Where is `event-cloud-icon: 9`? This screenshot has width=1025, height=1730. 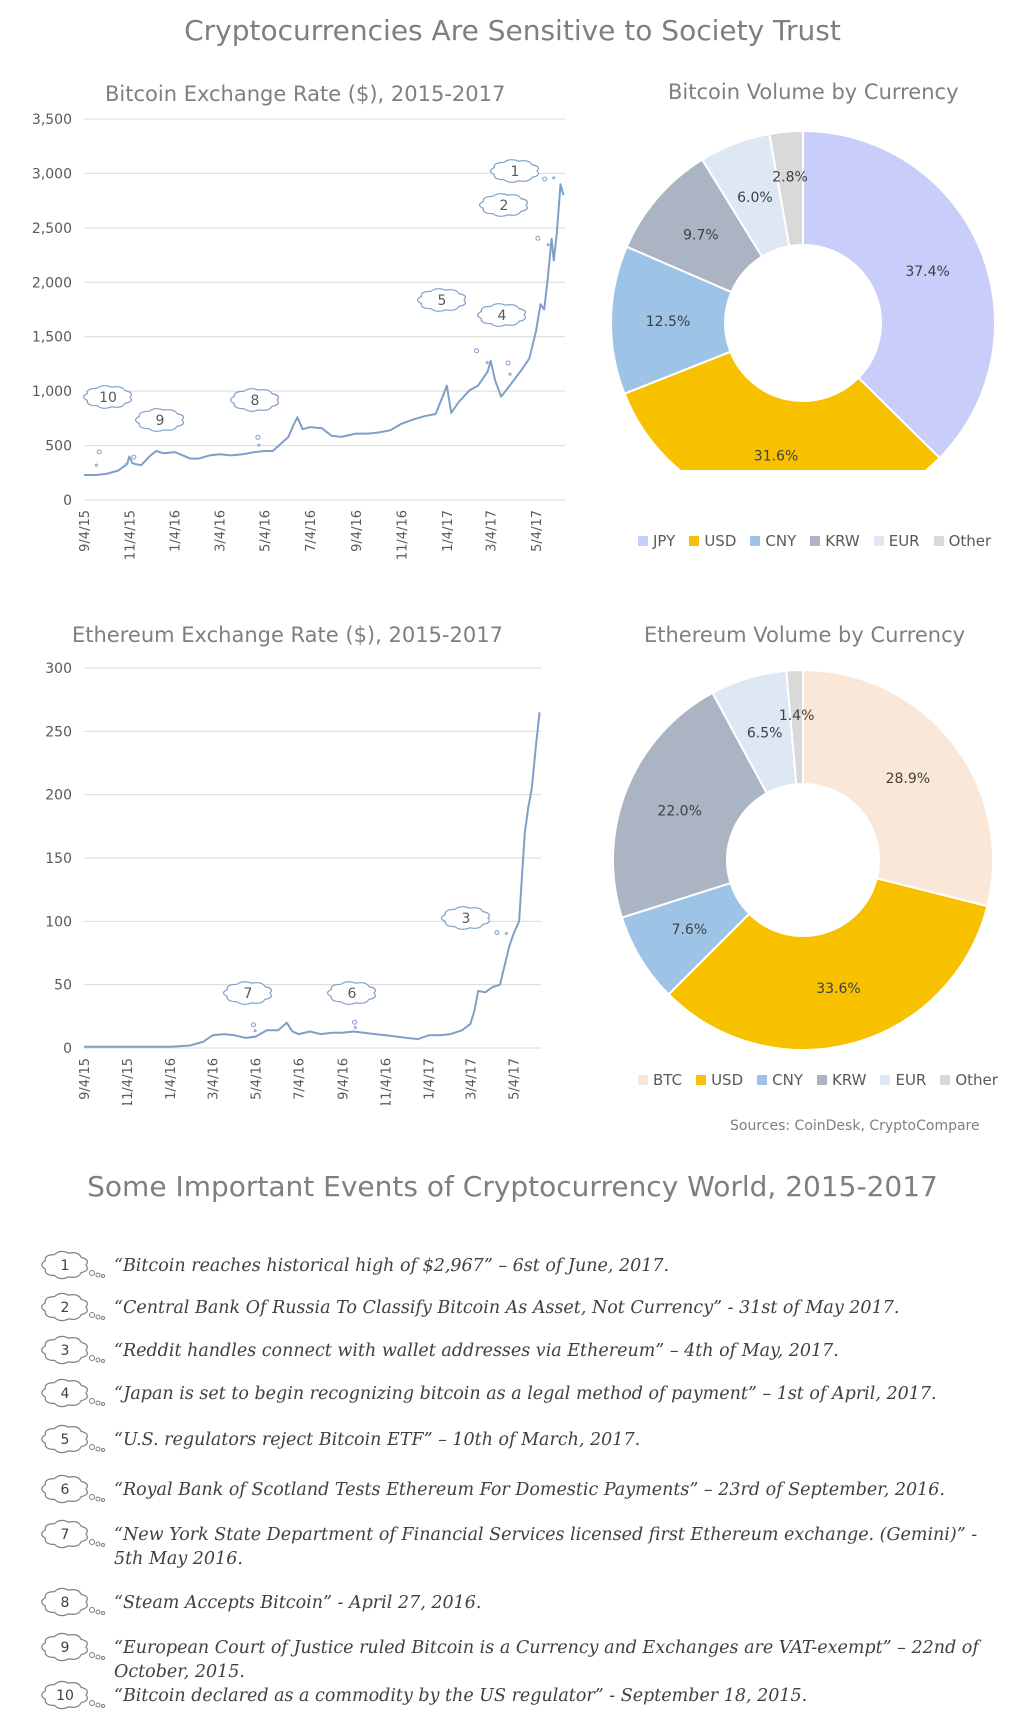
event-cloud-icon: 9 is located at coordinates (73, 1647).